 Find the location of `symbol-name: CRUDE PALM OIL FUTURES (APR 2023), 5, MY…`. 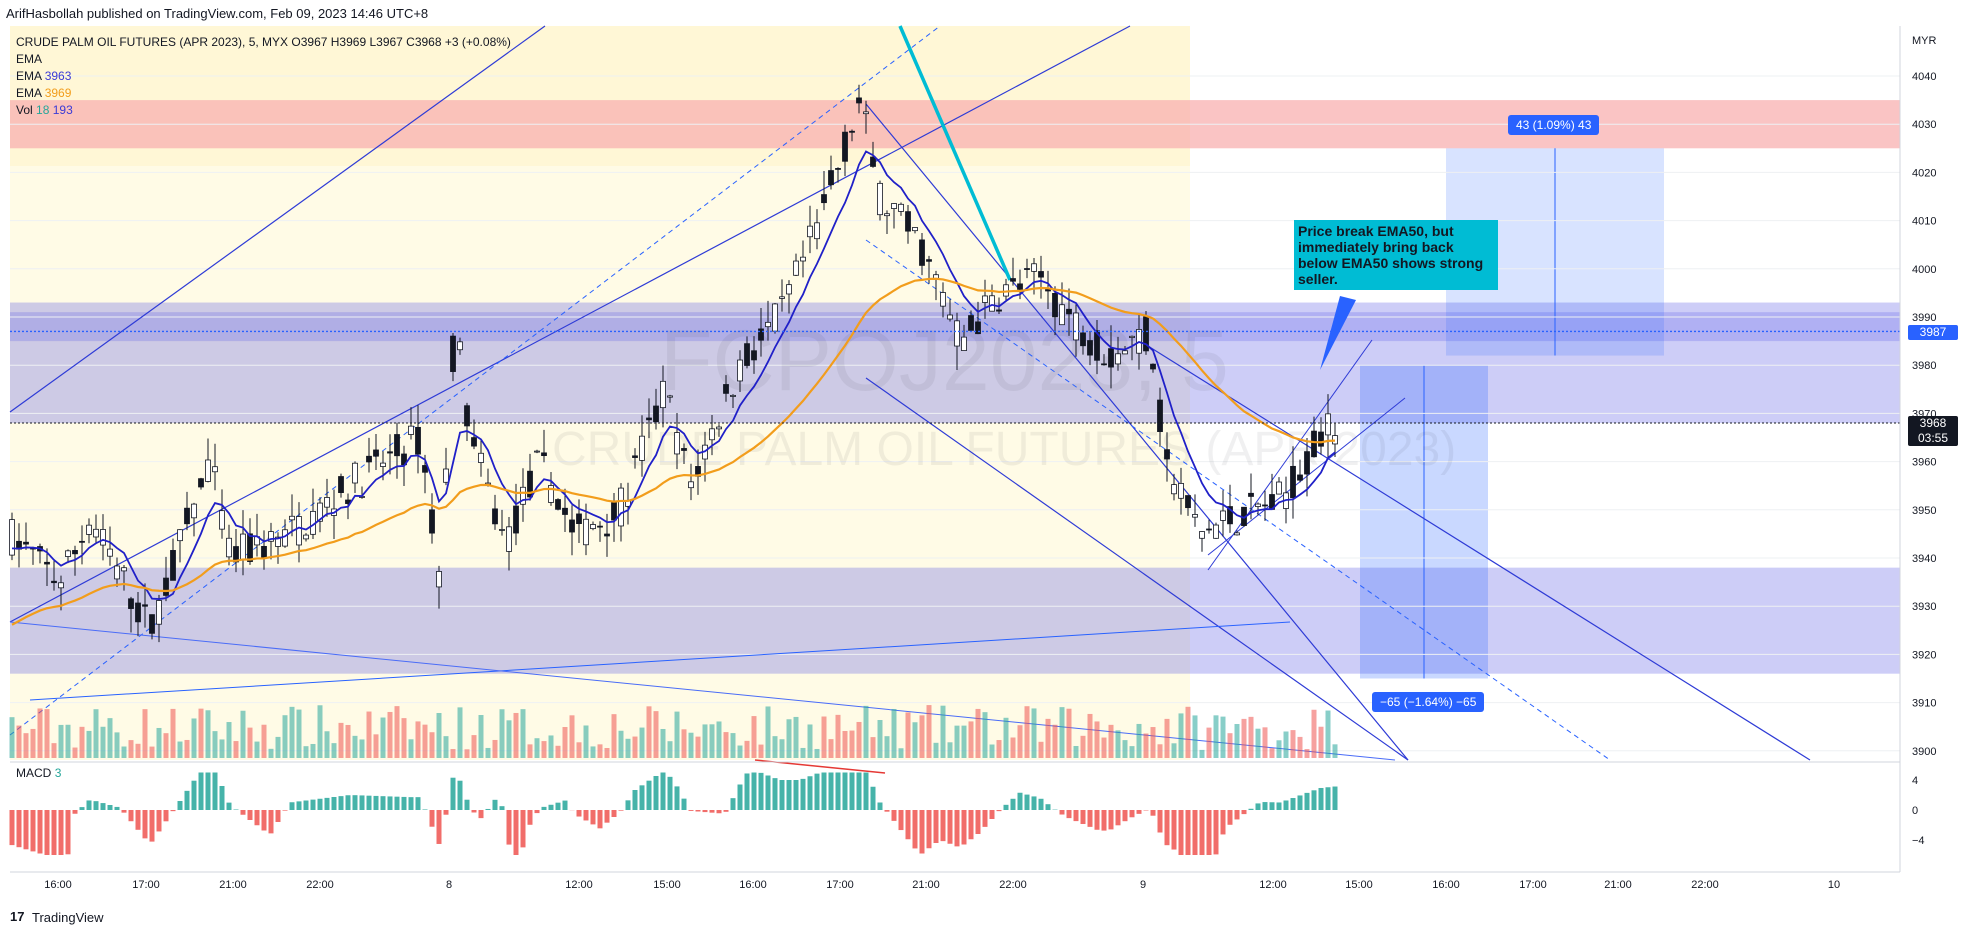

symbol-name: CRUDE PALM OIL FUTURES (APR 2023), 5, MY… is located at coordinates (152, 42).